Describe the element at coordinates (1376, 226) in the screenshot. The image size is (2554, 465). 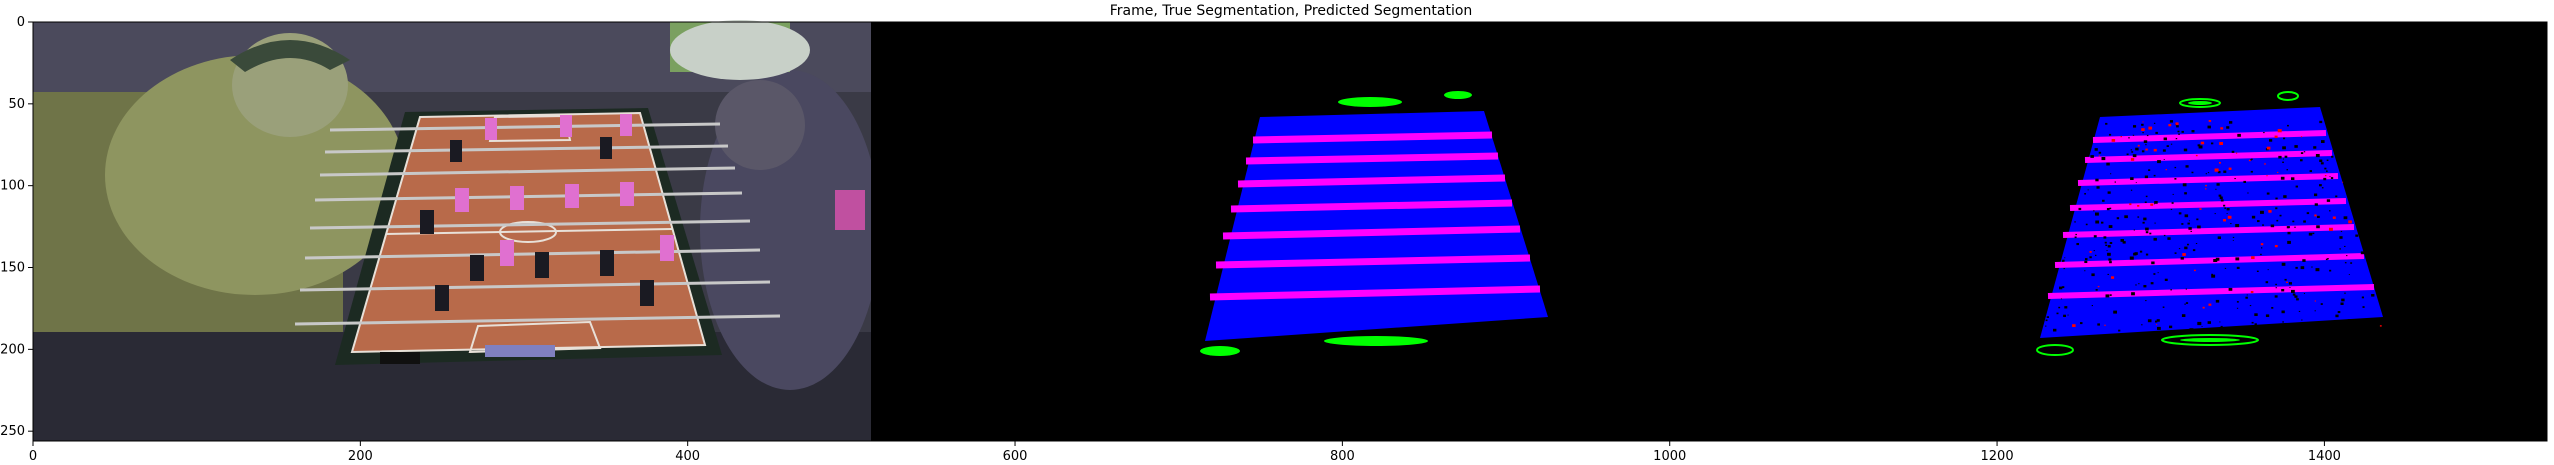
I see `true-table-mask` at that location.